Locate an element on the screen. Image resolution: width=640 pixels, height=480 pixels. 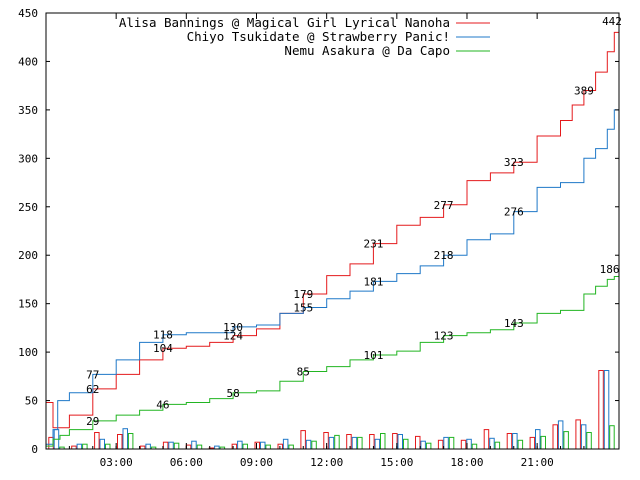
data-label: 389 is located at coordinates (584, 91).